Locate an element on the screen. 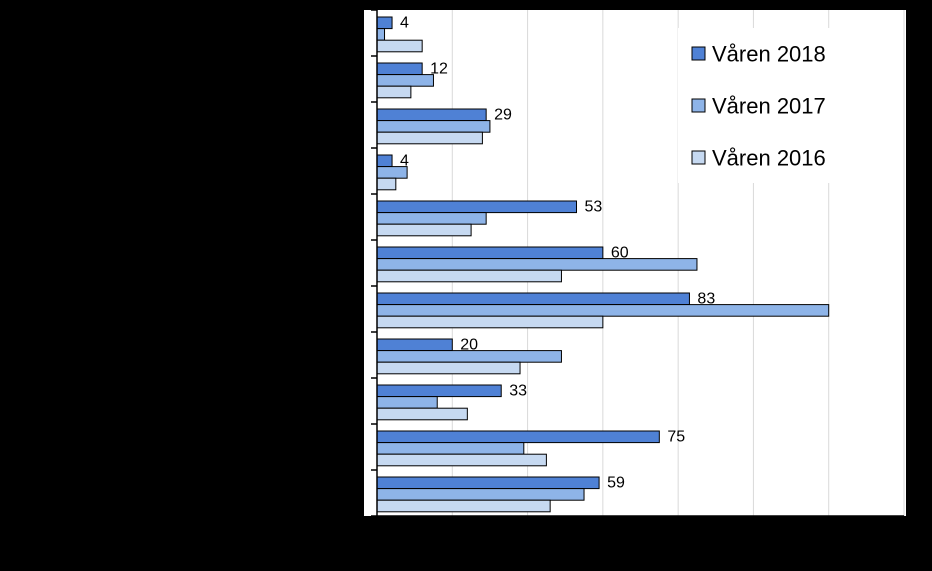  data-label: 12 is located at coordinates (439, 68).